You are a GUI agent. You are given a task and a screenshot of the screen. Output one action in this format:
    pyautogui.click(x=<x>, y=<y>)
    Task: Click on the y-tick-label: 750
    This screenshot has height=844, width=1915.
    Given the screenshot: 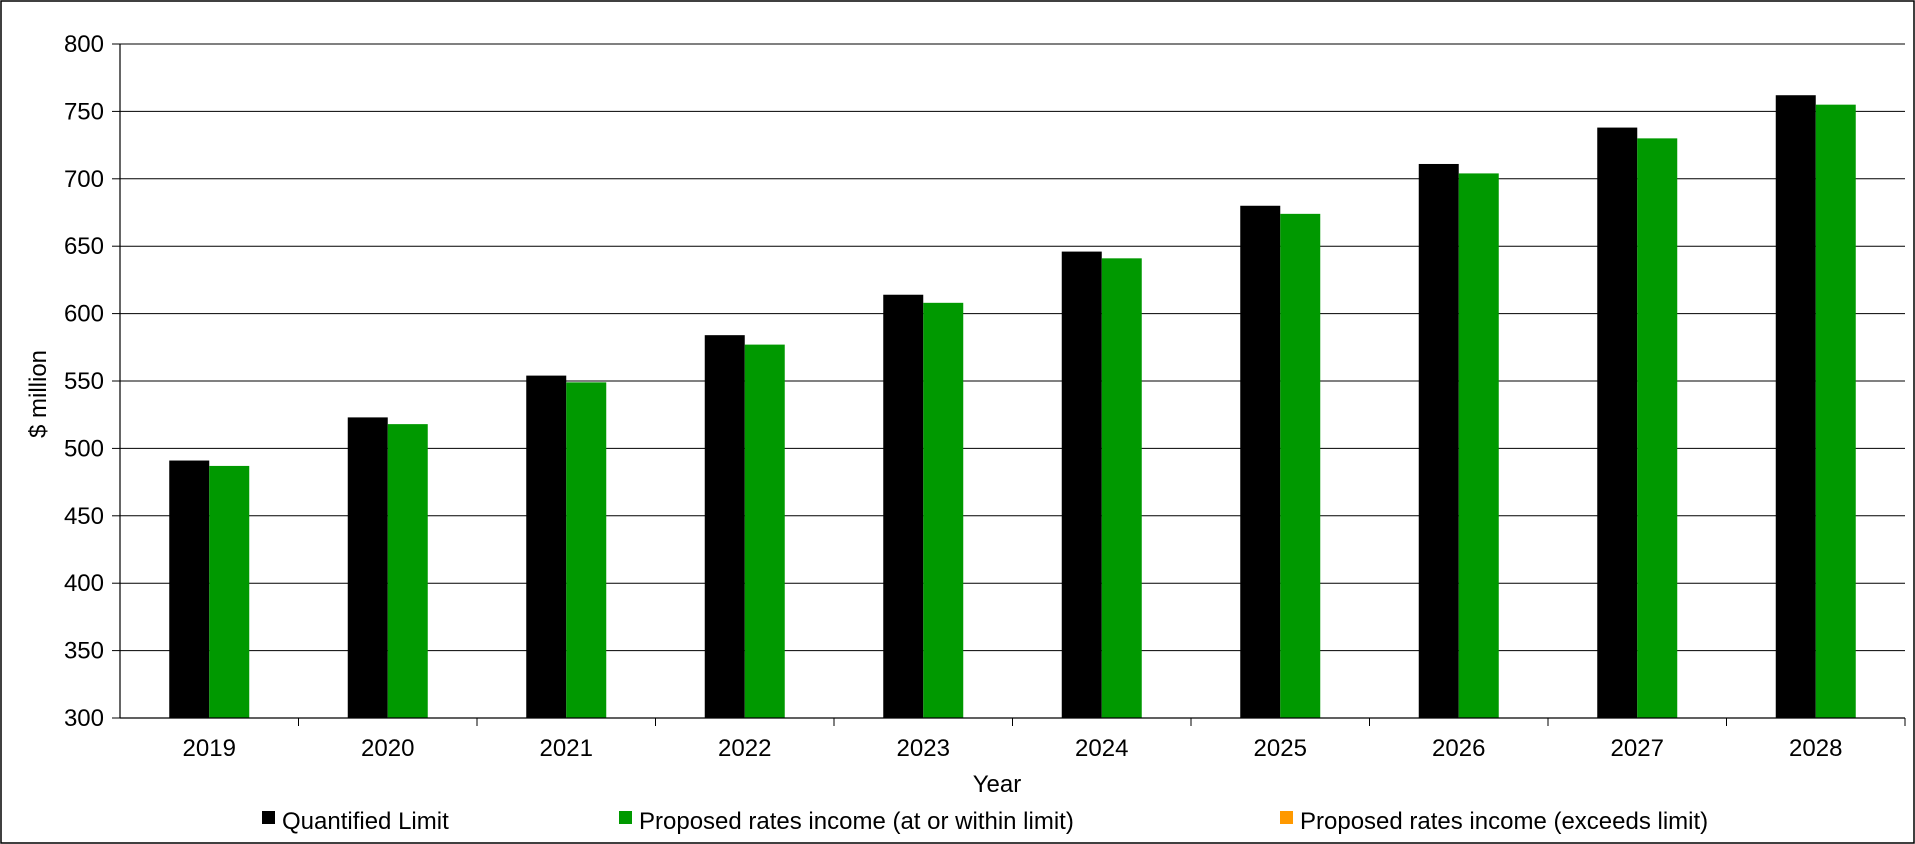 What is the action you would take?
    pyautogui.click(x=84, y=111)
    